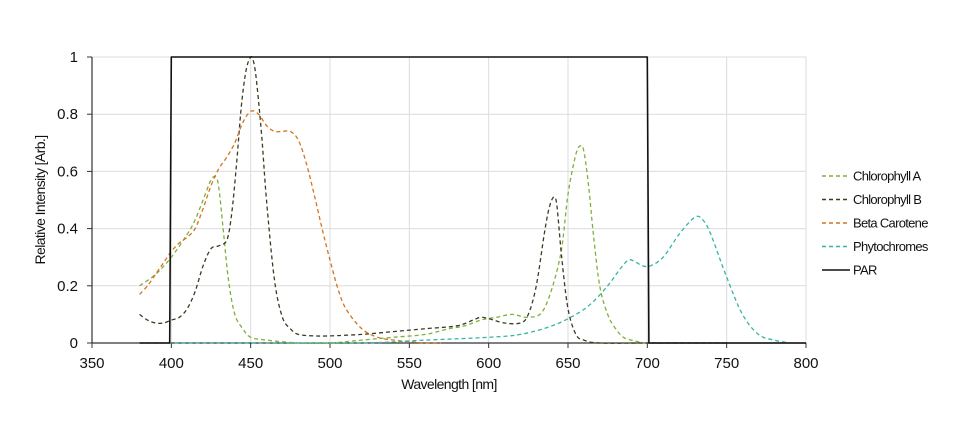 The width and height of the screenshot is (960, 443). I want to click on y-tick-label: 0.4, so click(67, 229).